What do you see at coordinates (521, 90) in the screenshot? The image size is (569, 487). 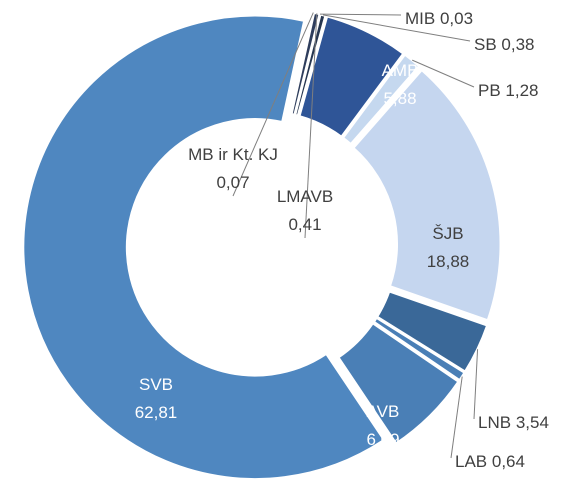 I see `label-value: 1,28` at bounding box center [521, 90].